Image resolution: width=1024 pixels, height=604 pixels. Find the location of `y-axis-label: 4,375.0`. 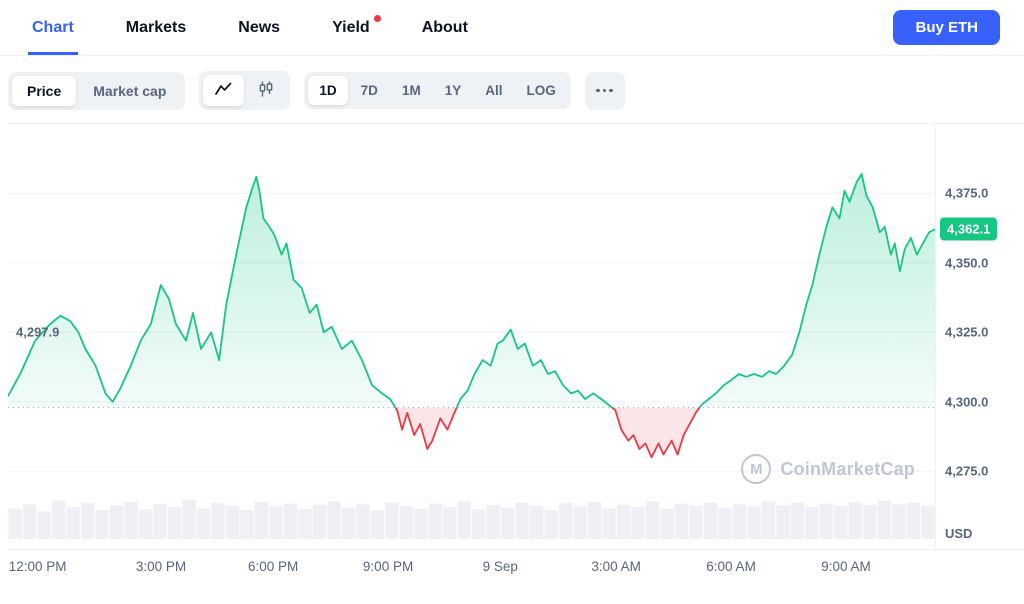

y-axis-label: 4,375.0 is located at coordinates (967, 193).